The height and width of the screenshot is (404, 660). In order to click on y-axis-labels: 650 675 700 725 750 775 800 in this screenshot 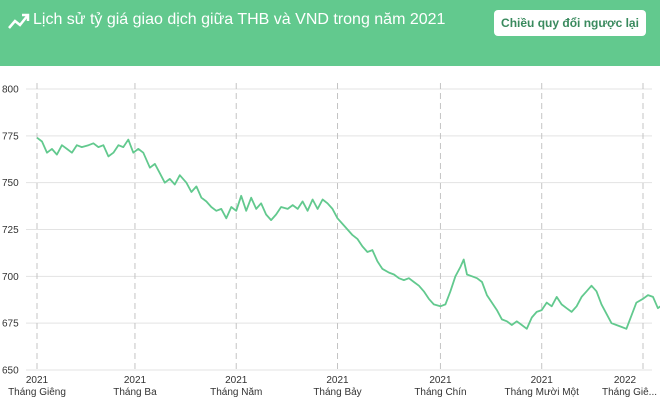, I will do `click(10, 231)`.